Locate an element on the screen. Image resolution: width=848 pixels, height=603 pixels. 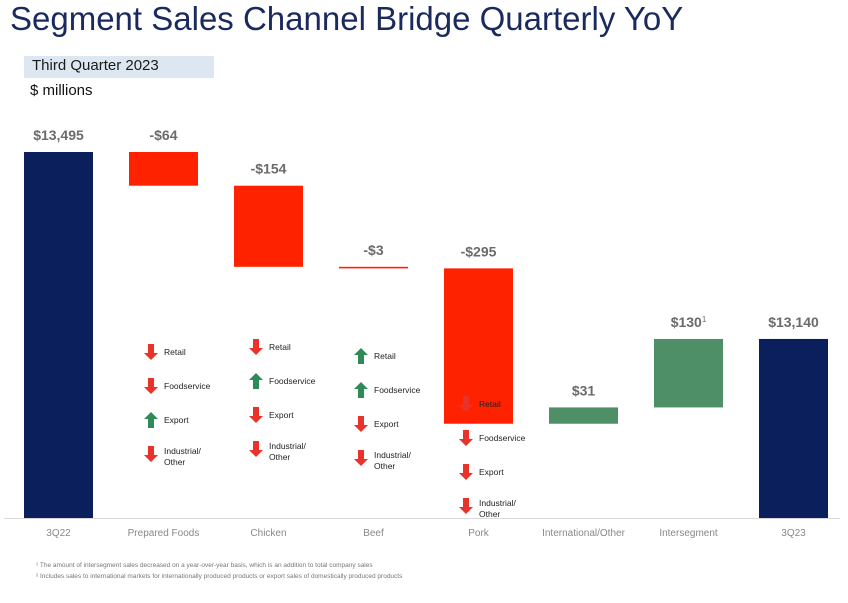
channel-pork-foodservice: Foodservice is located at coordinates (492, 438).